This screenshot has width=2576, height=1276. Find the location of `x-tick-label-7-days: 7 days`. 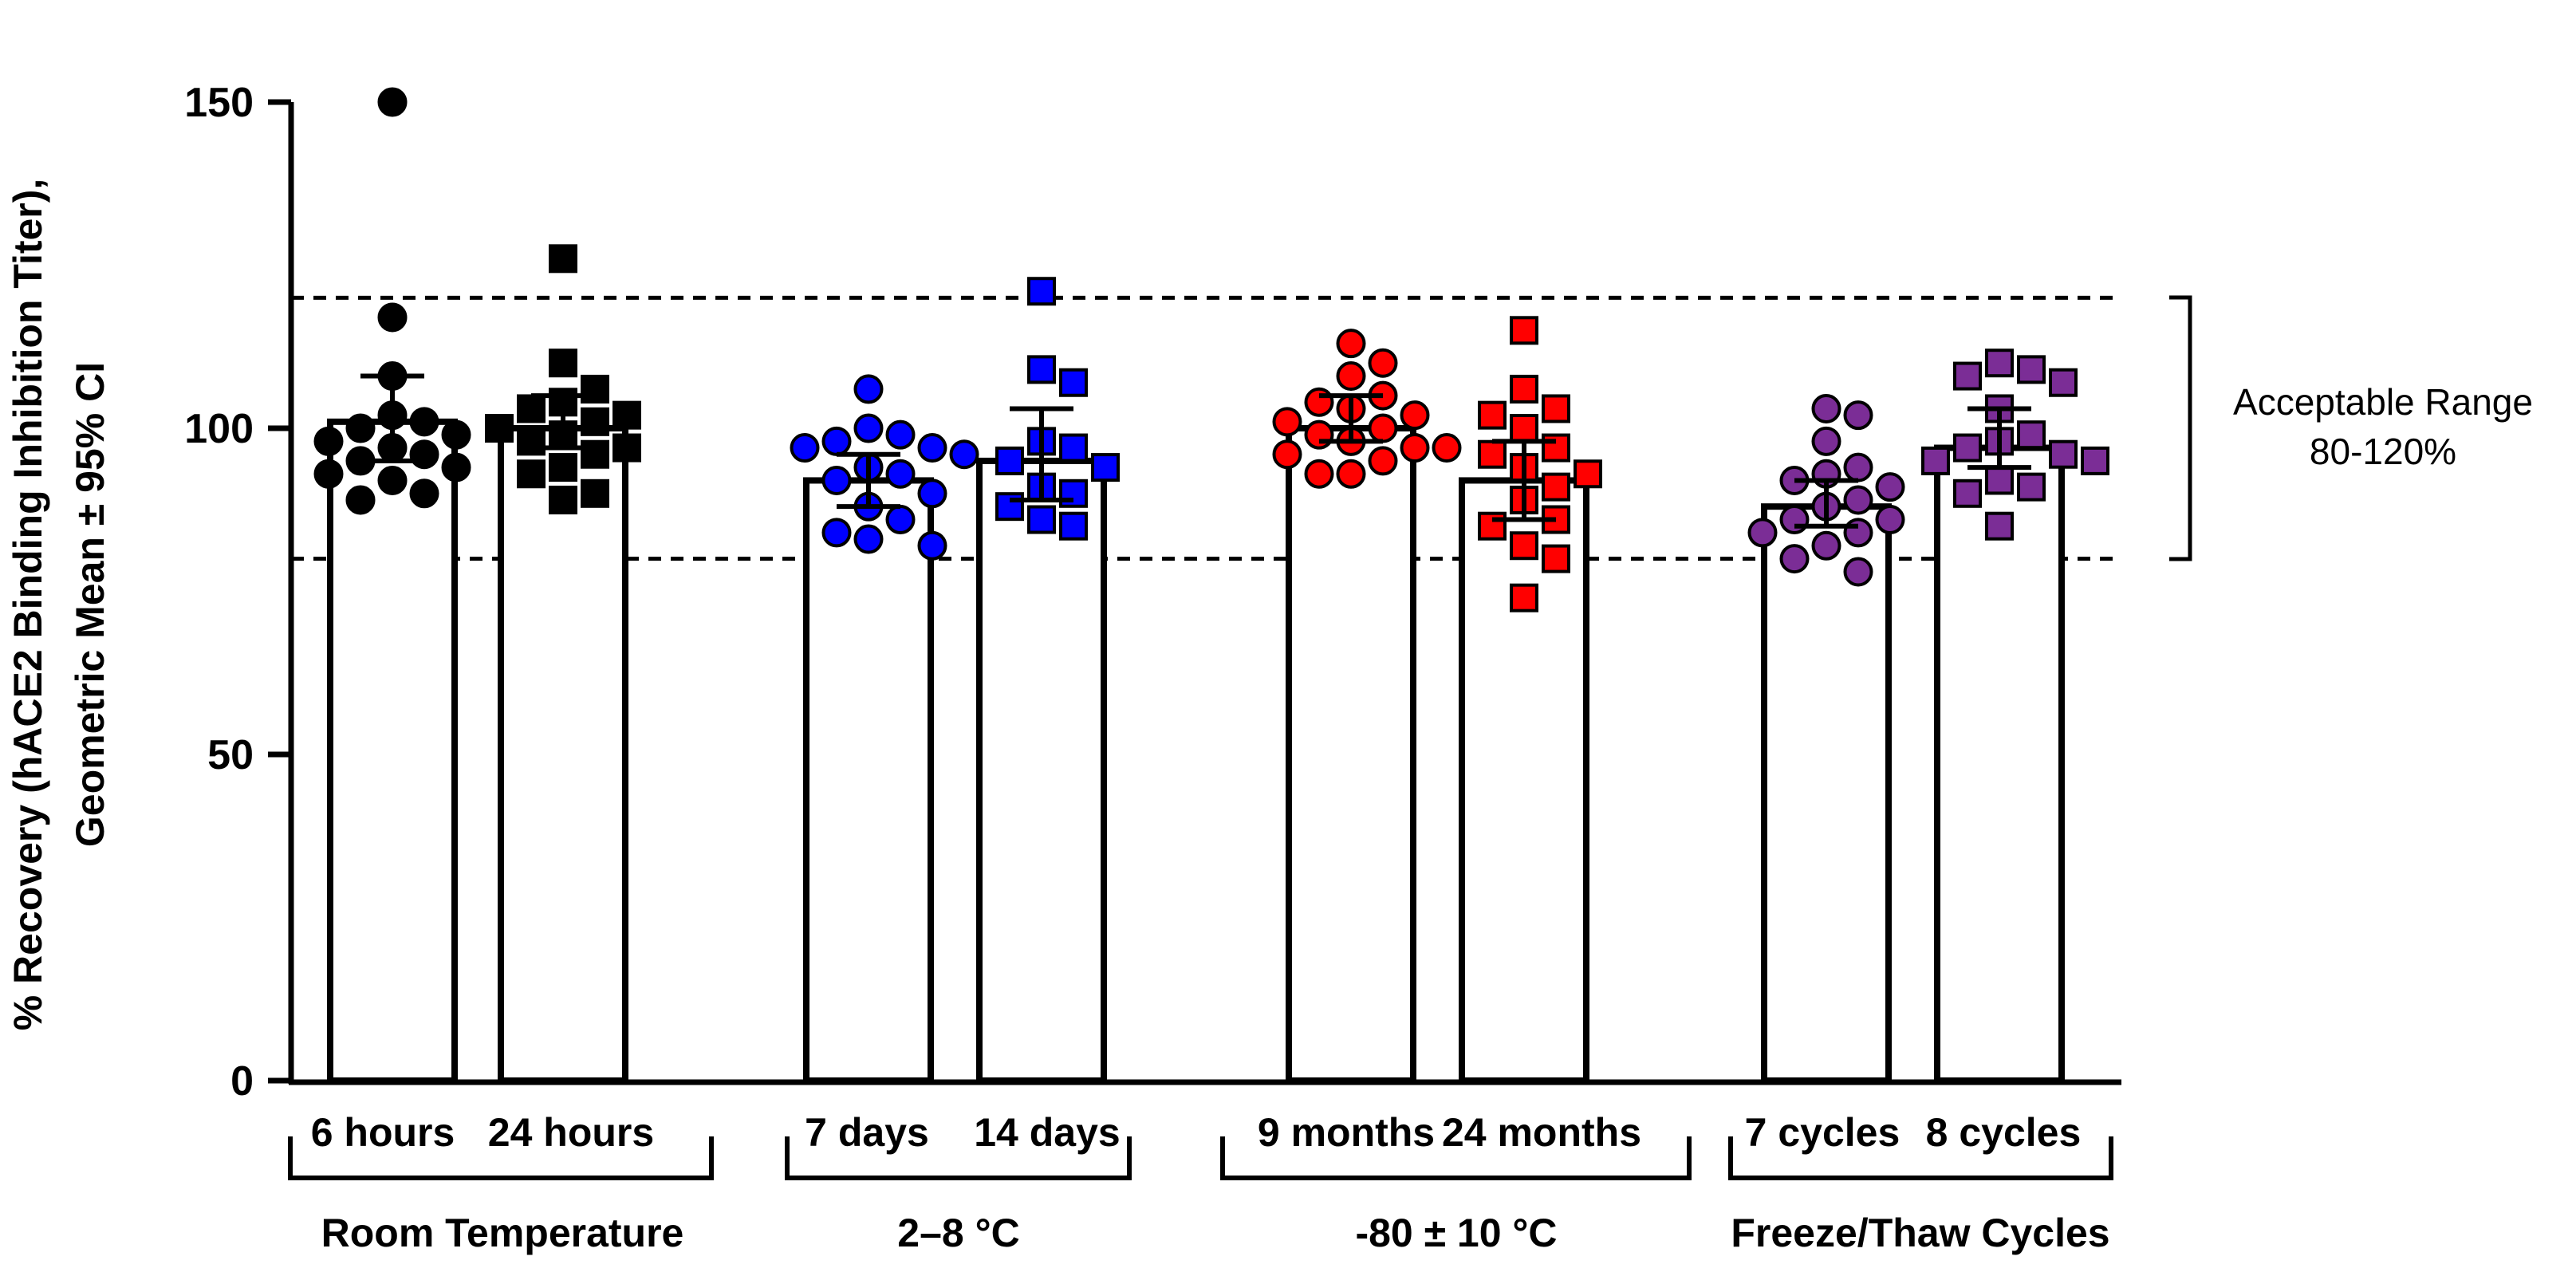

x-tick-label-7-days: 7 days is located at coordinates (867, 1132).